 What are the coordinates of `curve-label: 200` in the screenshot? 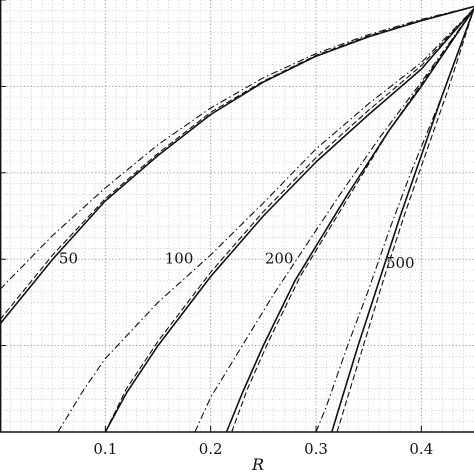 It's located at (279, 259).